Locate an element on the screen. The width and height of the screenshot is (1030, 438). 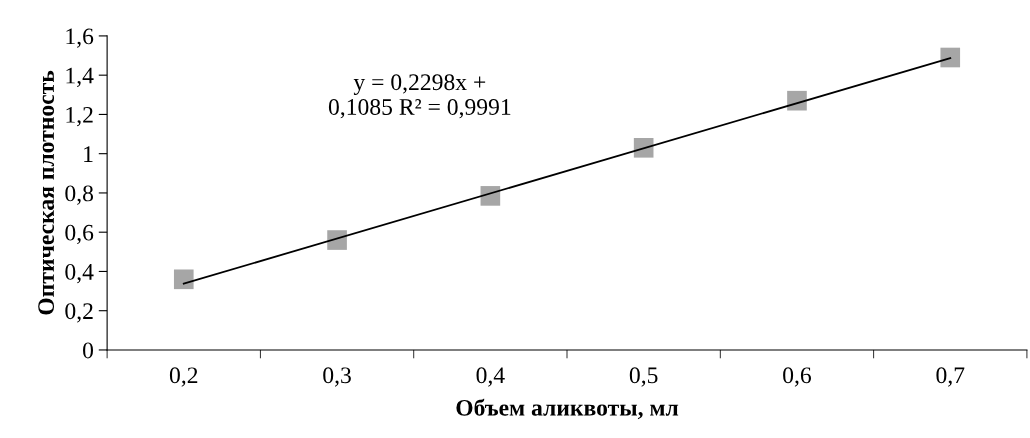
y-tick-label: 0,2 is located at coordinates (79, 313).